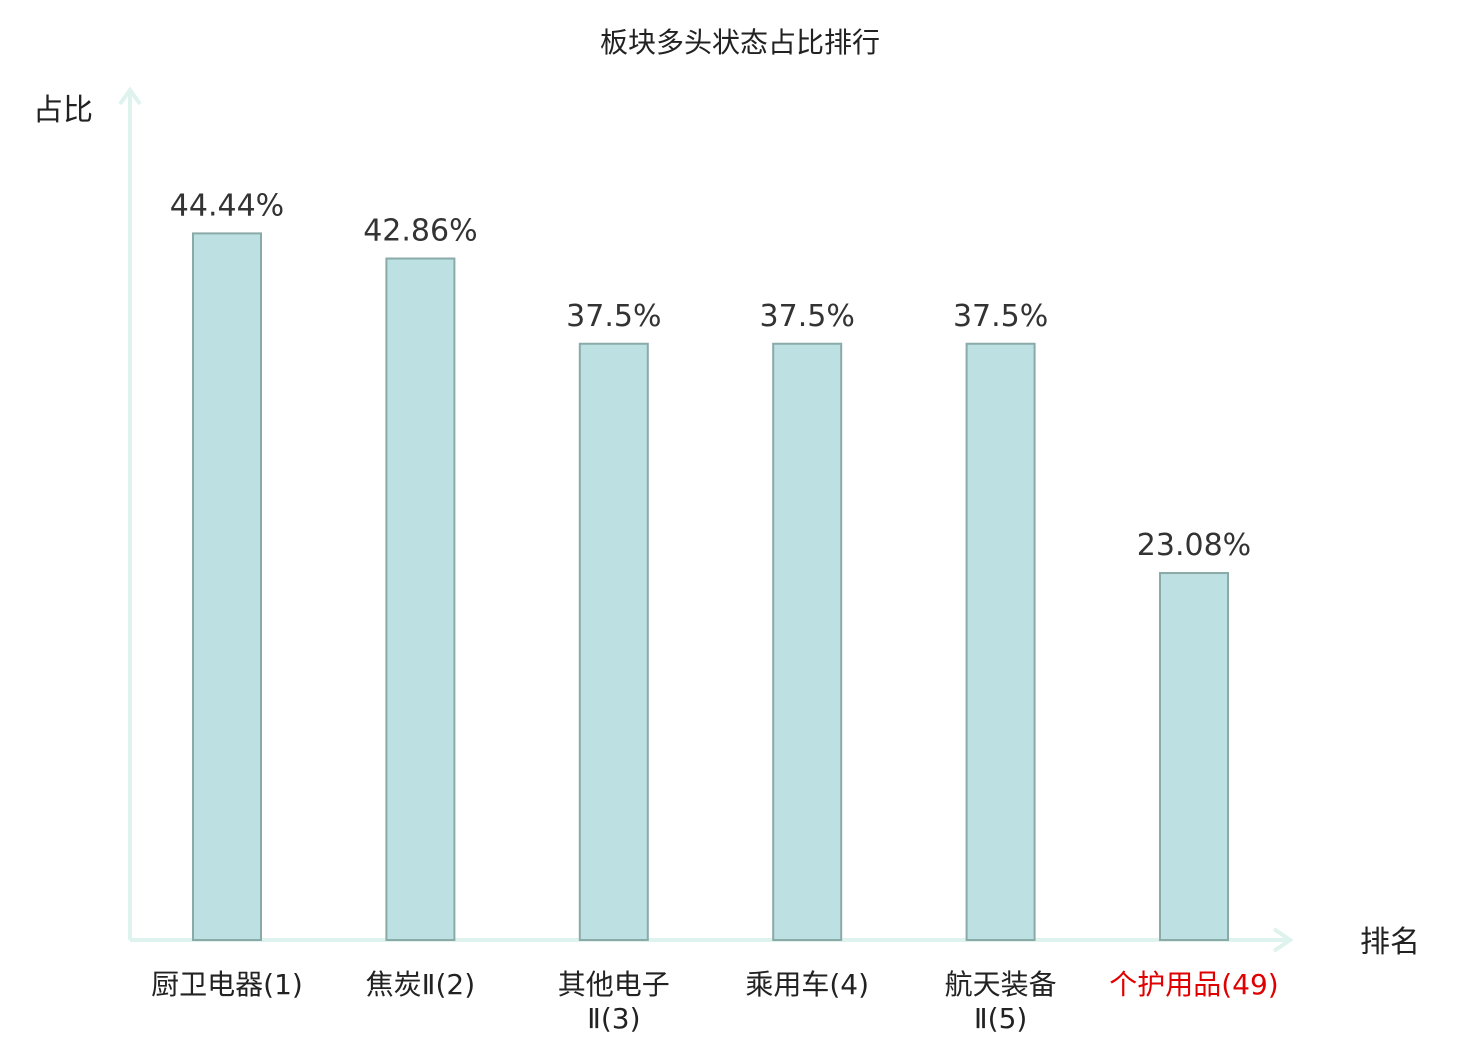  What do you see at coordinates (1283, 940) in the screenshot?
I see `x-axis-arrow` at bounding box center [1283, 940].